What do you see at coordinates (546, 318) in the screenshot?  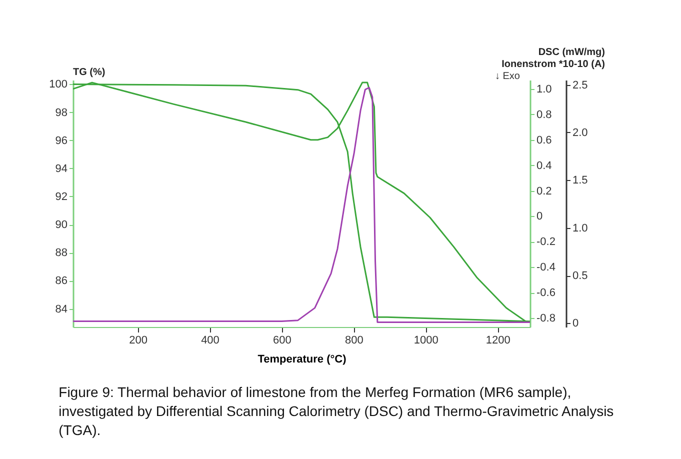 I see `y2-tick-label: -0.8` at bounding box center [546, 318].